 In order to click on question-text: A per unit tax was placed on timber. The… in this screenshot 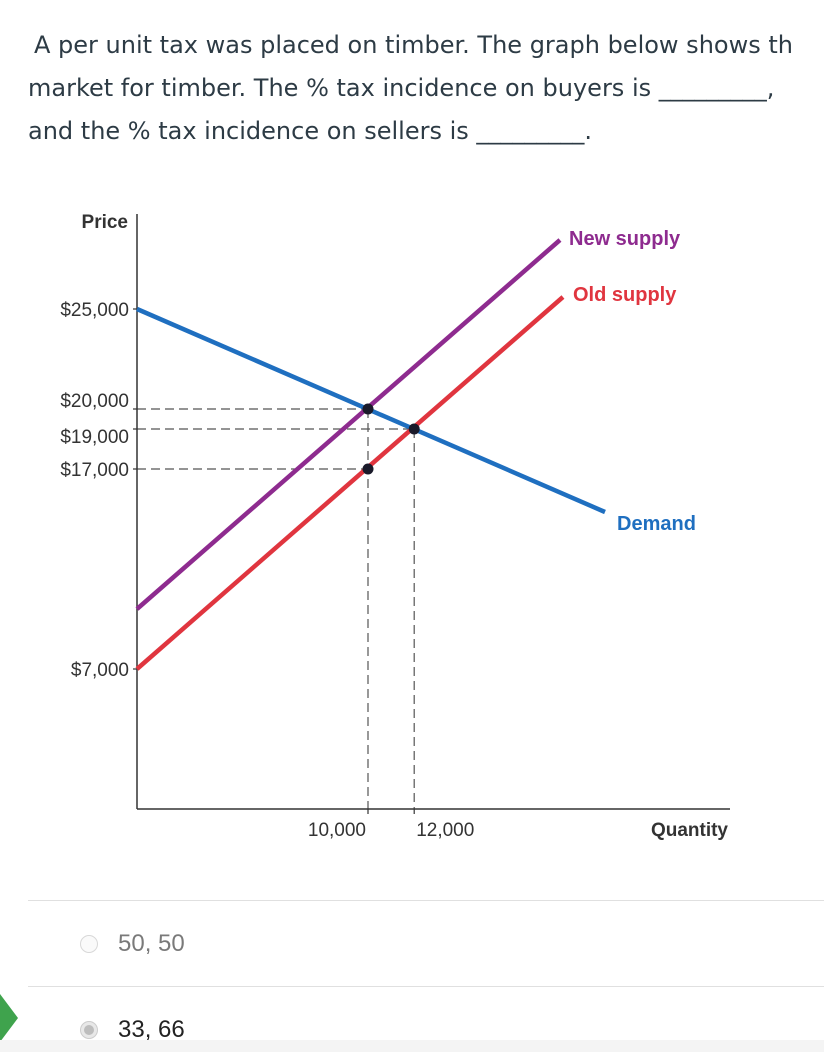, I will do `click(426, 88)`.